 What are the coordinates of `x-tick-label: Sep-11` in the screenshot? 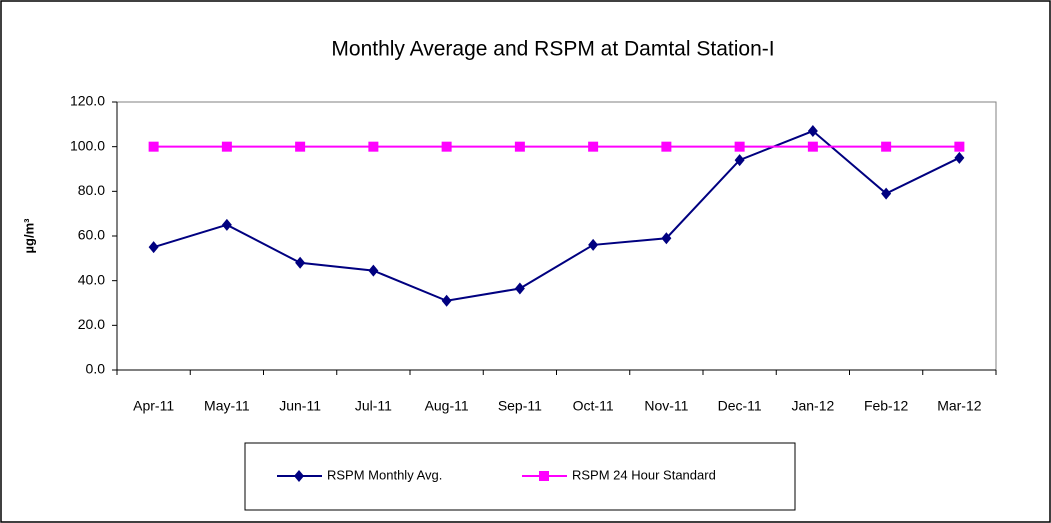 It's located at (520, 406).